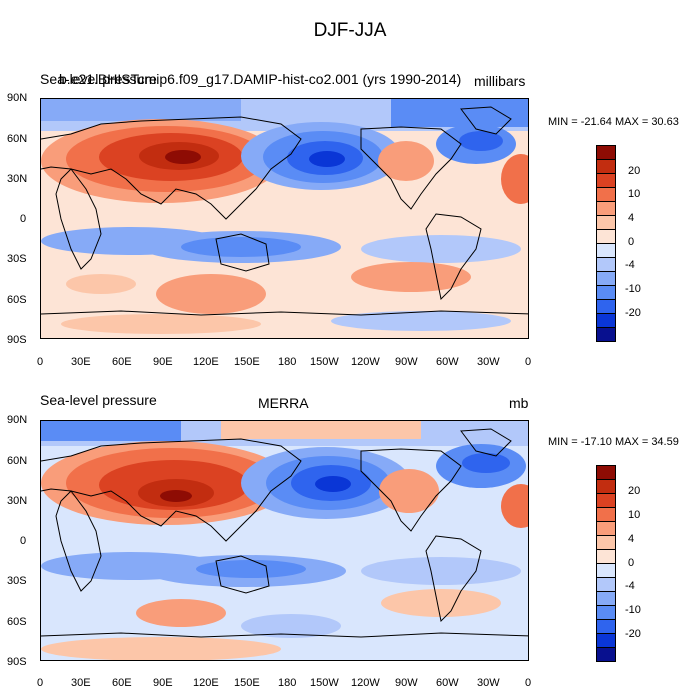 Image resolution: width=700 pixels, height=700 pixels. I want to click on p1-lon-tick: 90E, so click(163, 362).